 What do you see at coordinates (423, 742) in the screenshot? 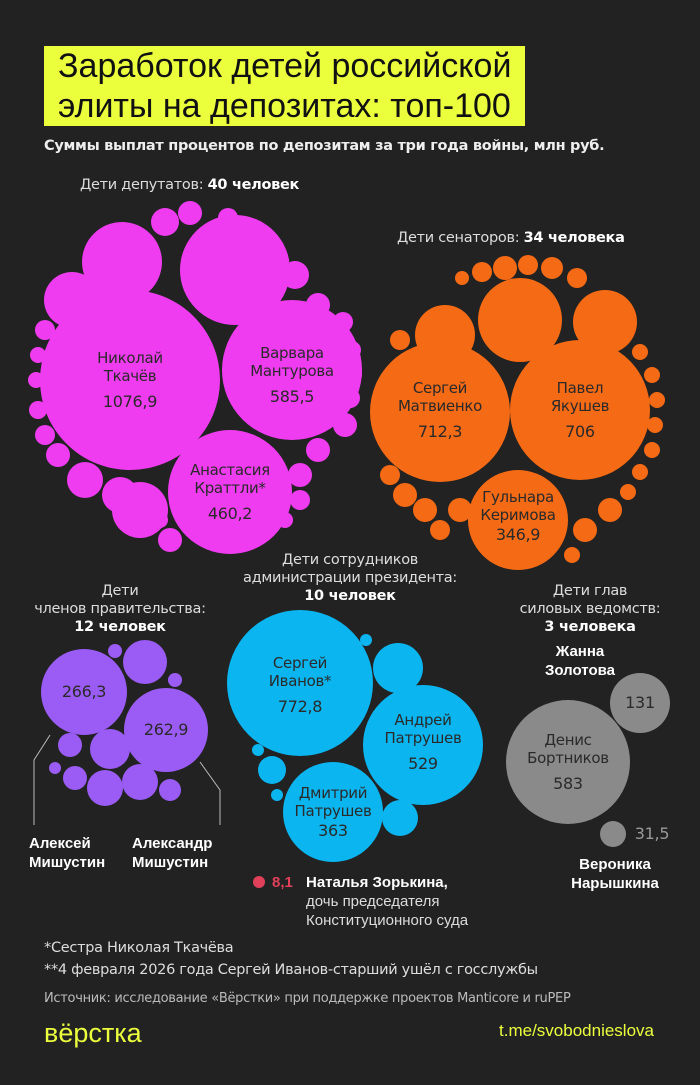
I see `bubble-label-andrey: Андрей Патрушев 529` at bounding box center [423, 742].